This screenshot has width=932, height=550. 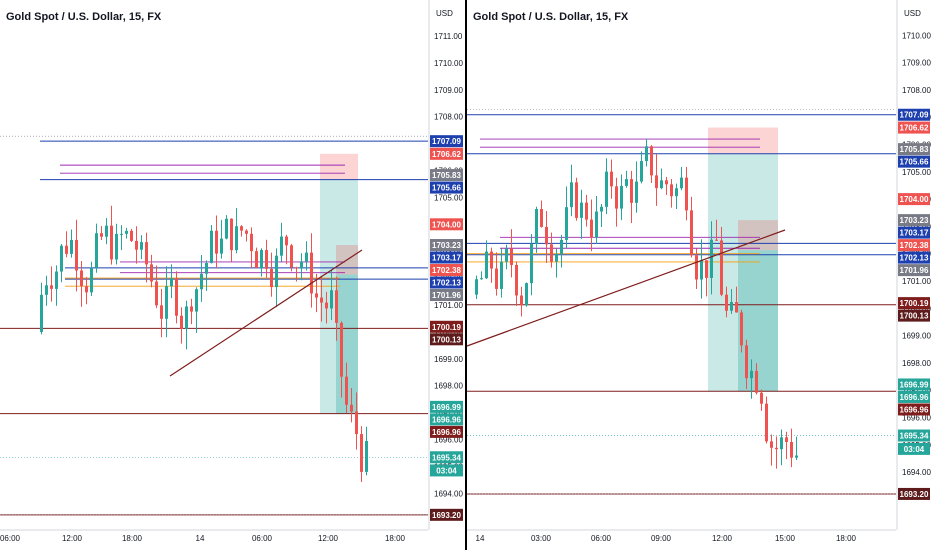 I want to click on price-tag-label: 1693.20, so click(x=914, y=494).